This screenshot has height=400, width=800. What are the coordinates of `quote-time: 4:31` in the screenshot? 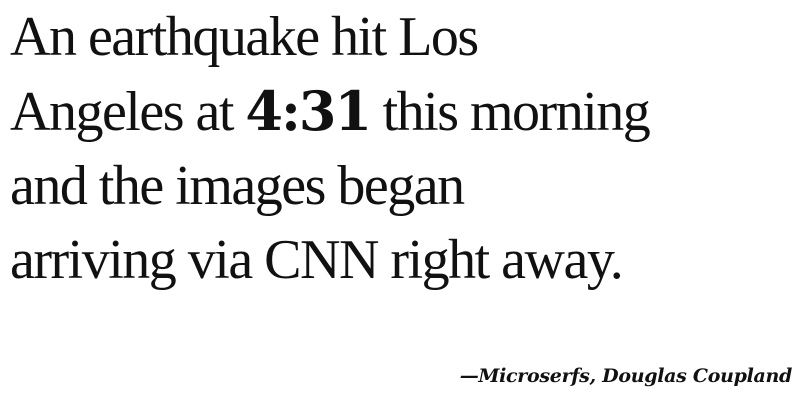 It's located at (308, 111).